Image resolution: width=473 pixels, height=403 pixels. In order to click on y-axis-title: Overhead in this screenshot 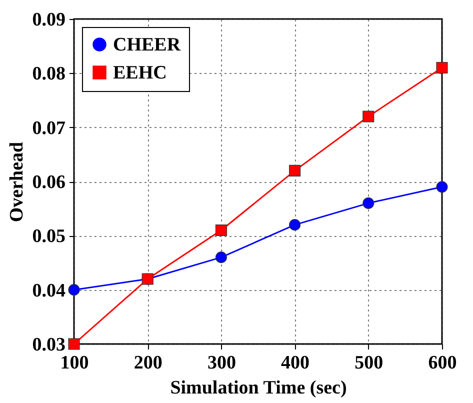, I will do `click(17, 181)`.